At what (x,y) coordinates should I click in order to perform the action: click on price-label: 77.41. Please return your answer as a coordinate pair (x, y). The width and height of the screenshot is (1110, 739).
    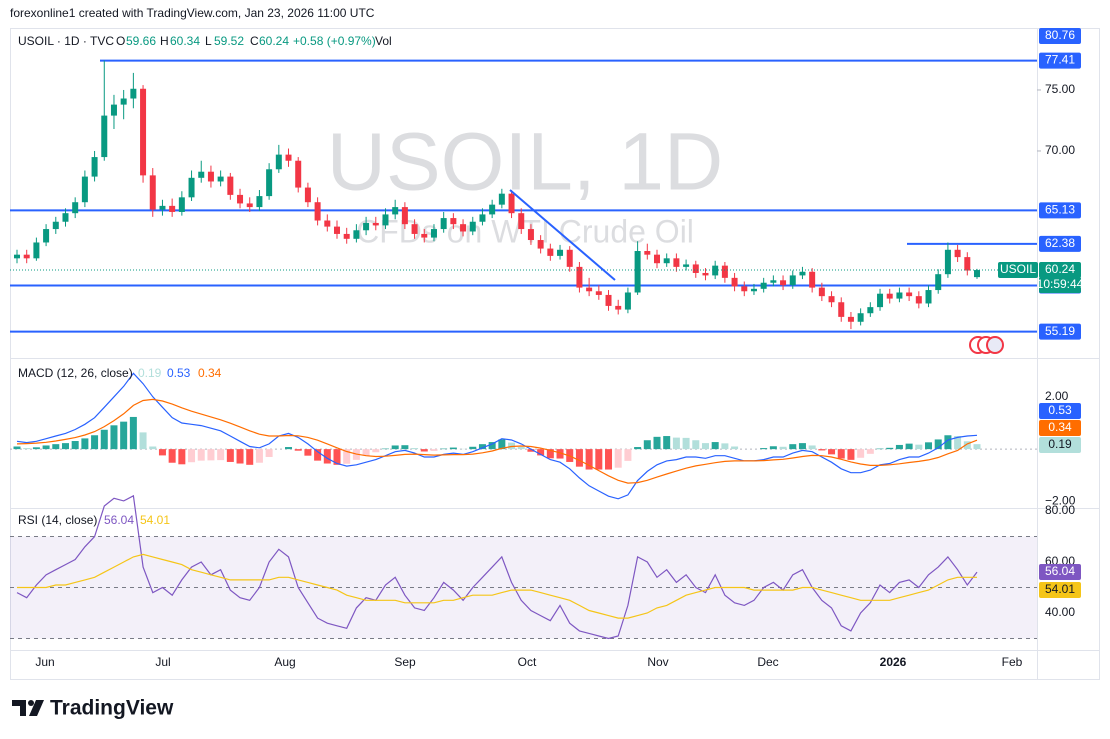
    Looking at the image, I should click on (1060, 60).